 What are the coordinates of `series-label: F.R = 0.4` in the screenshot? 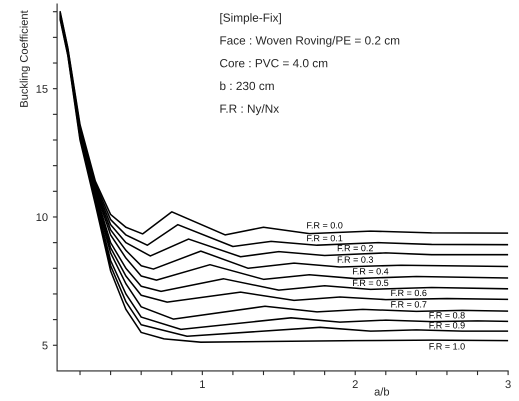 It's located at (370, 271).